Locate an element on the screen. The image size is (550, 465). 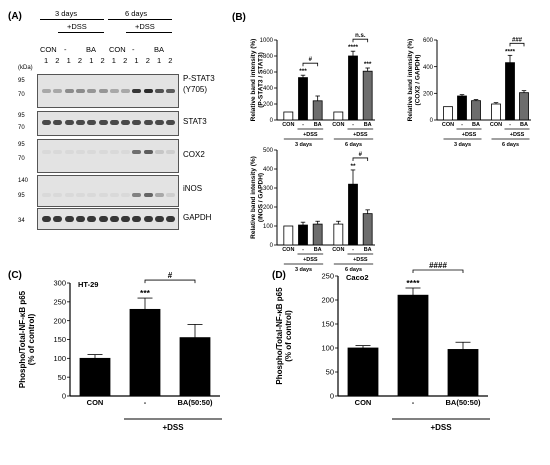
y-axis-label: (iNOS / GAPDH) is located at coordinates (261, 197).